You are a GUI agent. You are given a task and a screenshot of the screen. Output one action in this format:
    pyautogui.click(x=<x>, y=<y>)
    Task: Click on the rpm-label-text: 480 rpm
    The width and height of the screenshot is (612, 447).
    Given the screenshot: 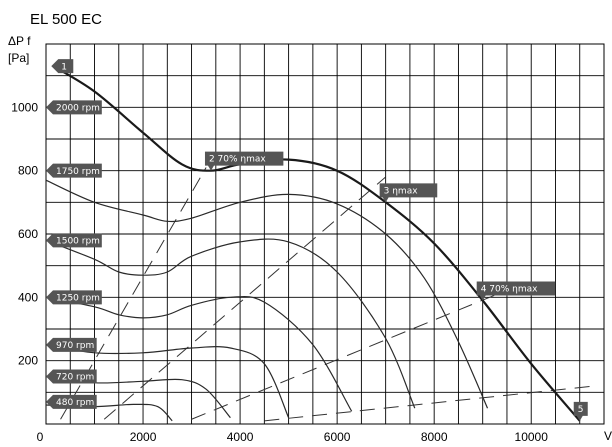 What is the action you would take?
    pyautogui.click(x=75, y=403)
    